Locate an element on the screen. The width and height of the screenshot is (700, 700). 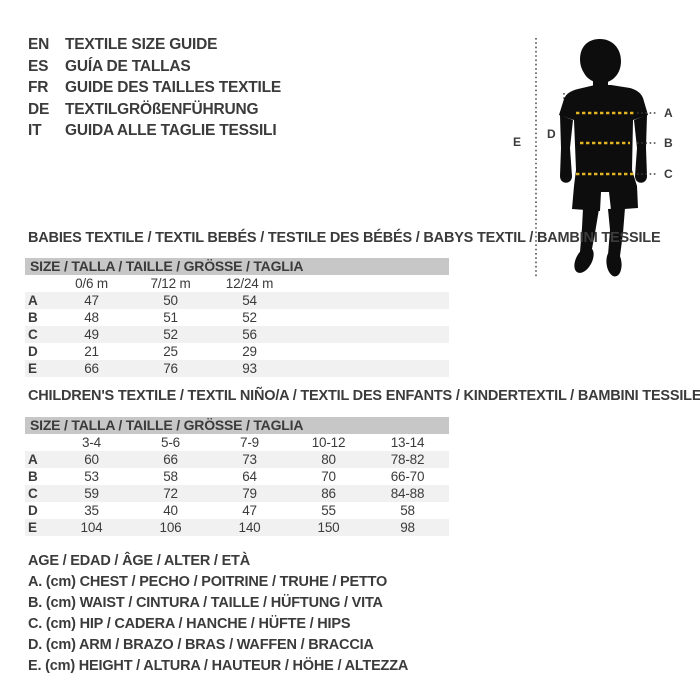
language-code: ES is located at coordinates (38, 66).